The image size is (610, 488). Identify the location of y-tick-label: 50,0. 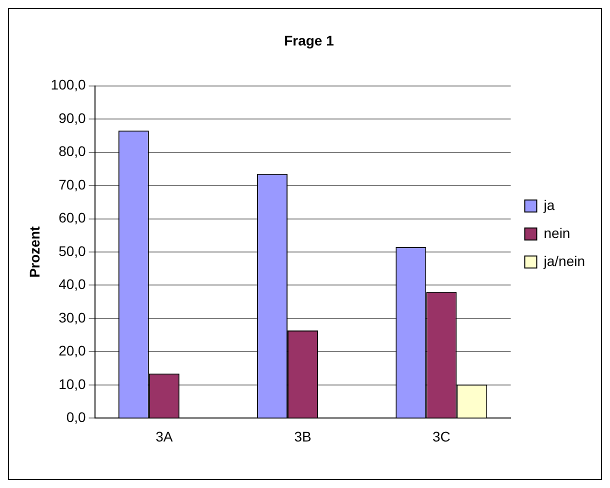
(72, 250).